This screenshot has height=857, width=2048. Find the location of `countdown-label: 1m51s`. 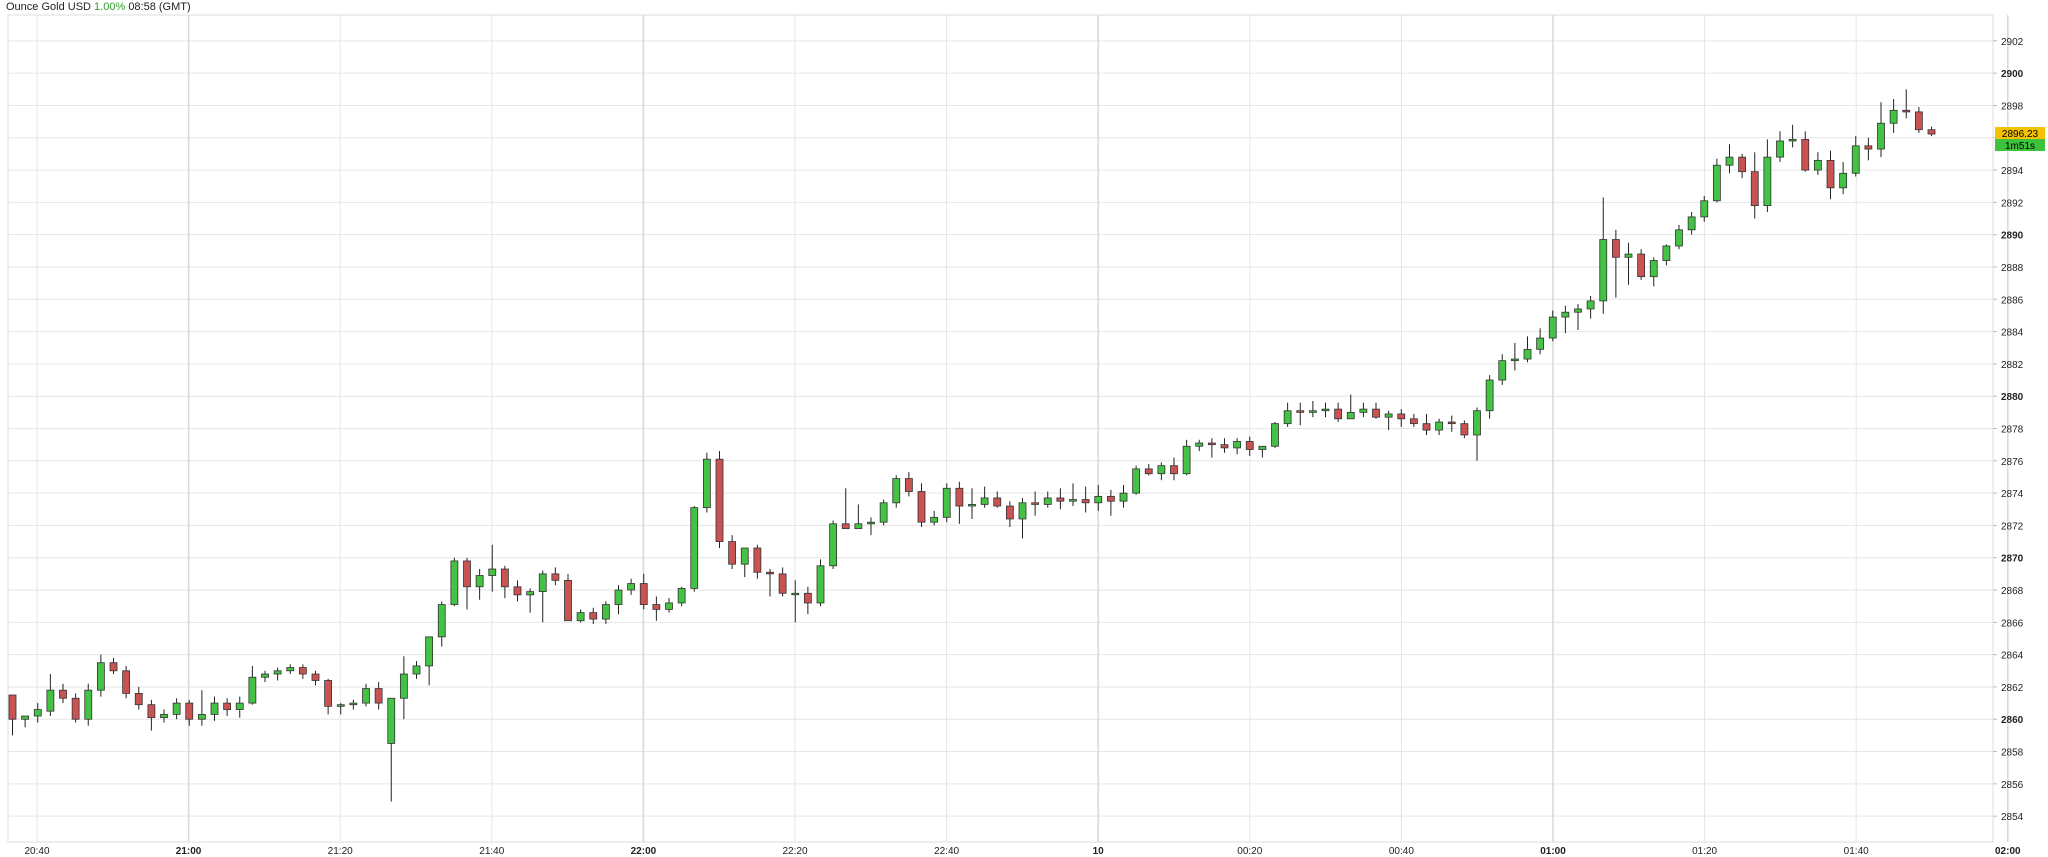

countdown-label: 1m51s is located at coordinates (2020, 146).